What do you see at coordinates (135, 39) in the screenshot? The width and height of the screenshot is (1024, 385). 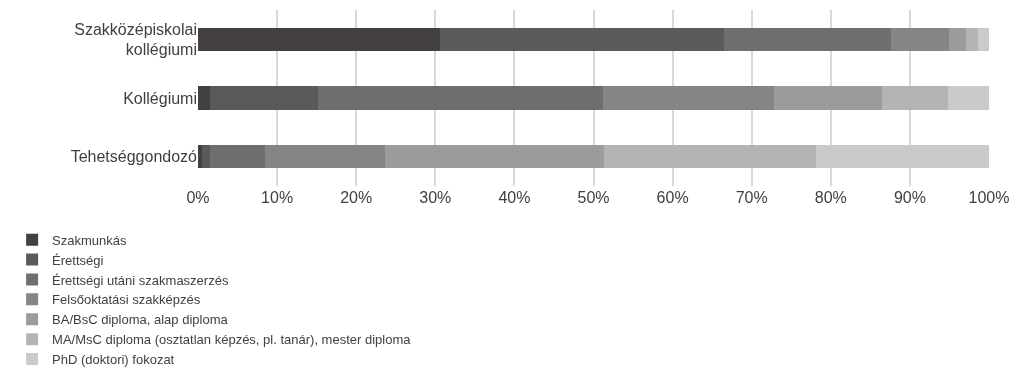 I see `y-tick-label: Szakközépiskolai kollégiumi` at bounding box center [135, 39].